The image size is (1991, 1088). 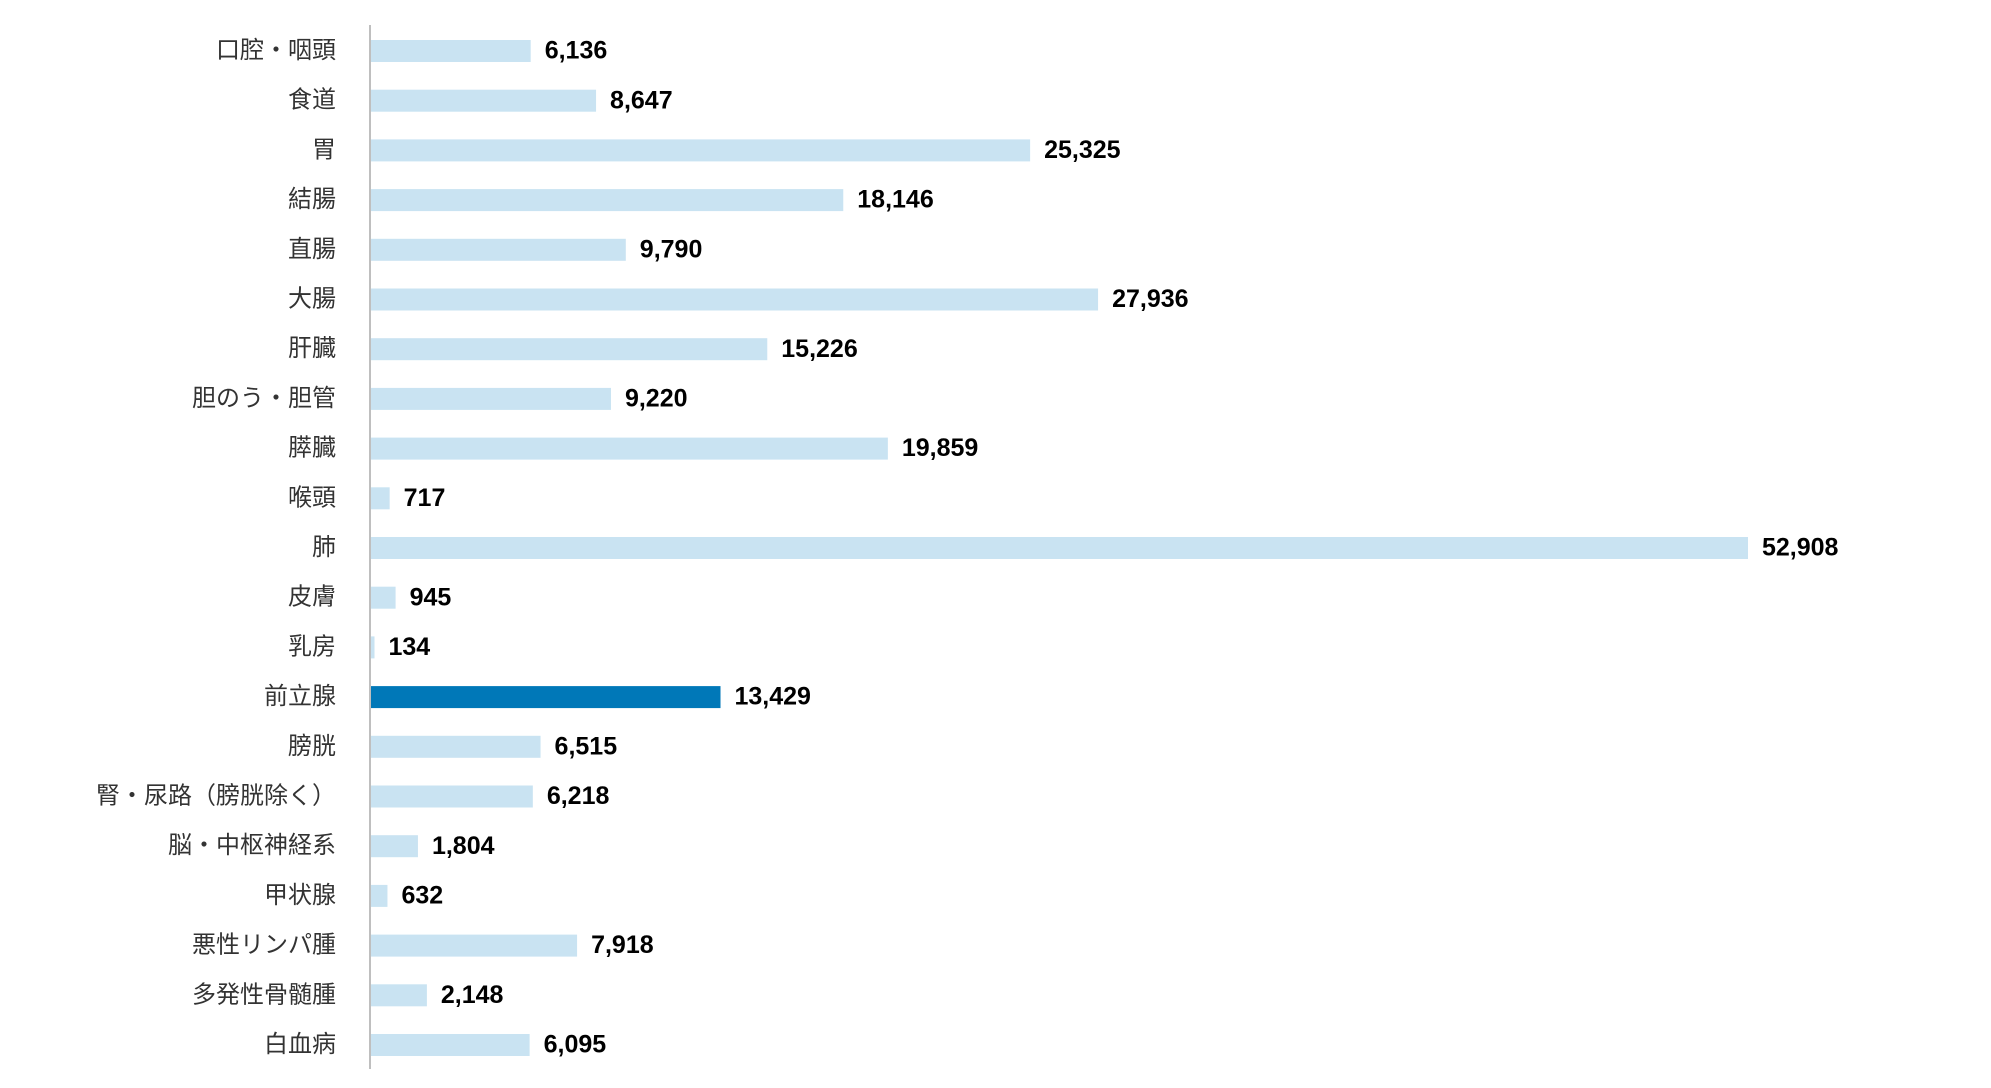 I want to click on category-label: 膀胱, so click(x=312, y=746).